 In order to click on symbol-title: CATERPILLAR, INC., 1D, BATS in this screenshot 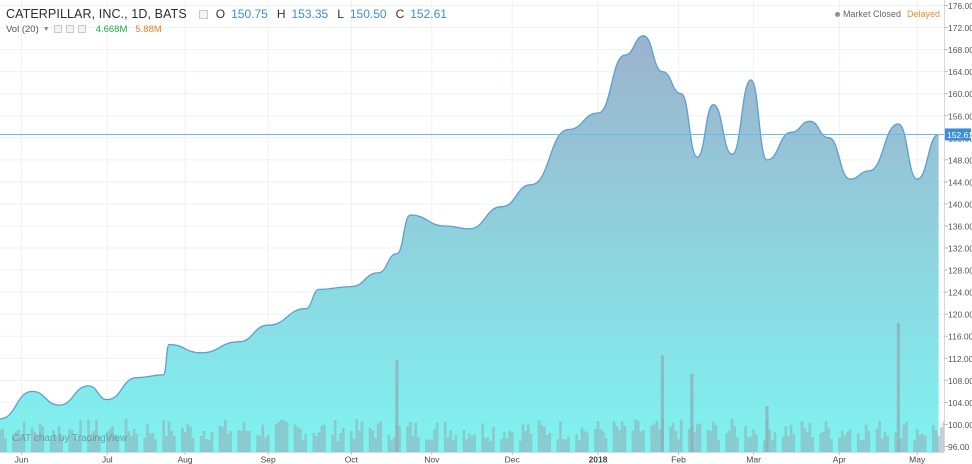, I will do `click(96, 14)`.